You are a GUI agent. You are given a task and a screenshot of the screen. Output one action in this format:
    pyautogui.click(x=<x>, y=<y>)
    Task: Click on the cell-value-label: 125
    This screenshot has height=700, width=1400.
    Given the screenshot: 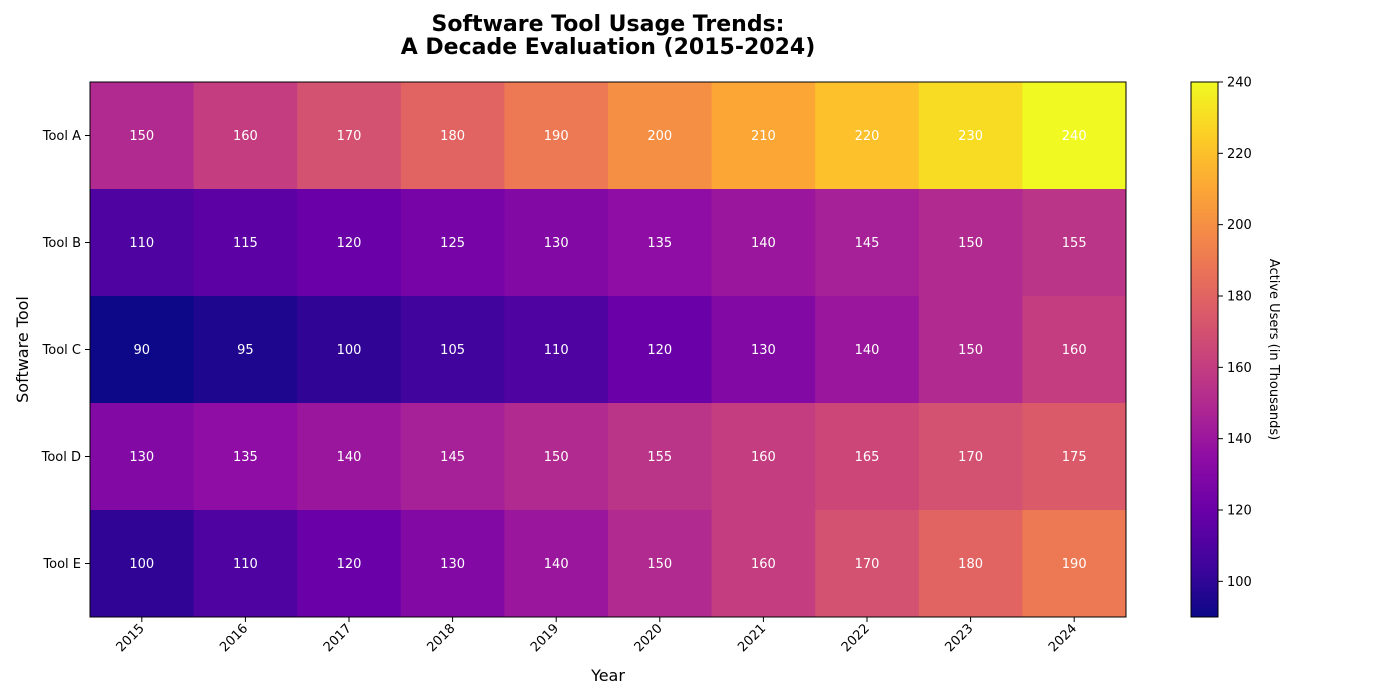 What is the action you would take?
    pyautogui.click(x=452, y=243)
    